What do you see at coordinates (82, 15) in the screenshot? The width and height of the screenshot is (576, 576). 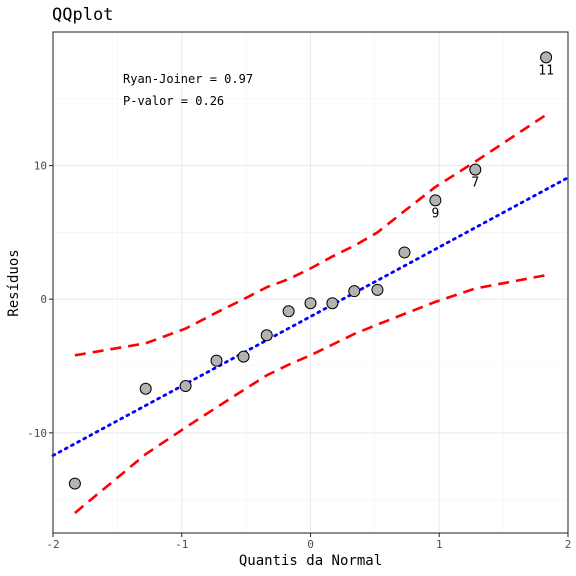 I see `chart-title: QQplot` at bounding box center [82, 15].